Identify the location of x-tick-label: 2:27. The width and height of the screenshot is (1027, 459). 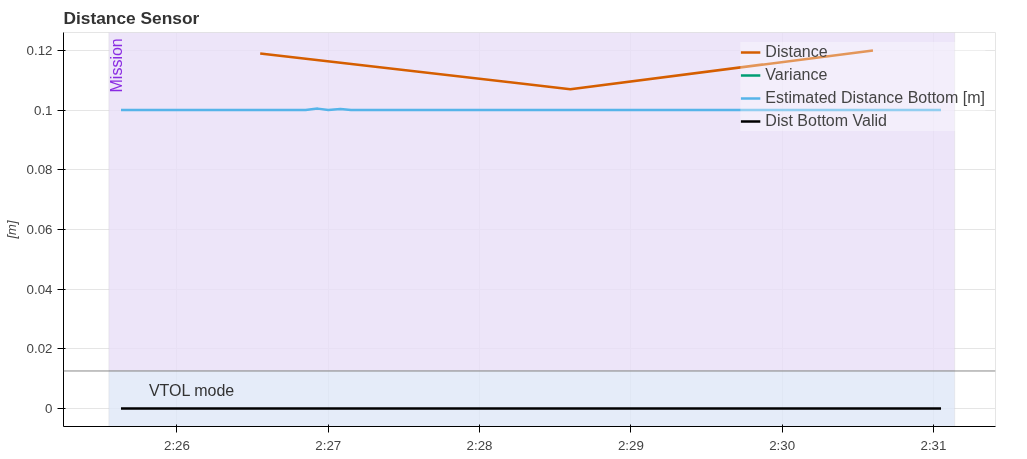
(328, 445).